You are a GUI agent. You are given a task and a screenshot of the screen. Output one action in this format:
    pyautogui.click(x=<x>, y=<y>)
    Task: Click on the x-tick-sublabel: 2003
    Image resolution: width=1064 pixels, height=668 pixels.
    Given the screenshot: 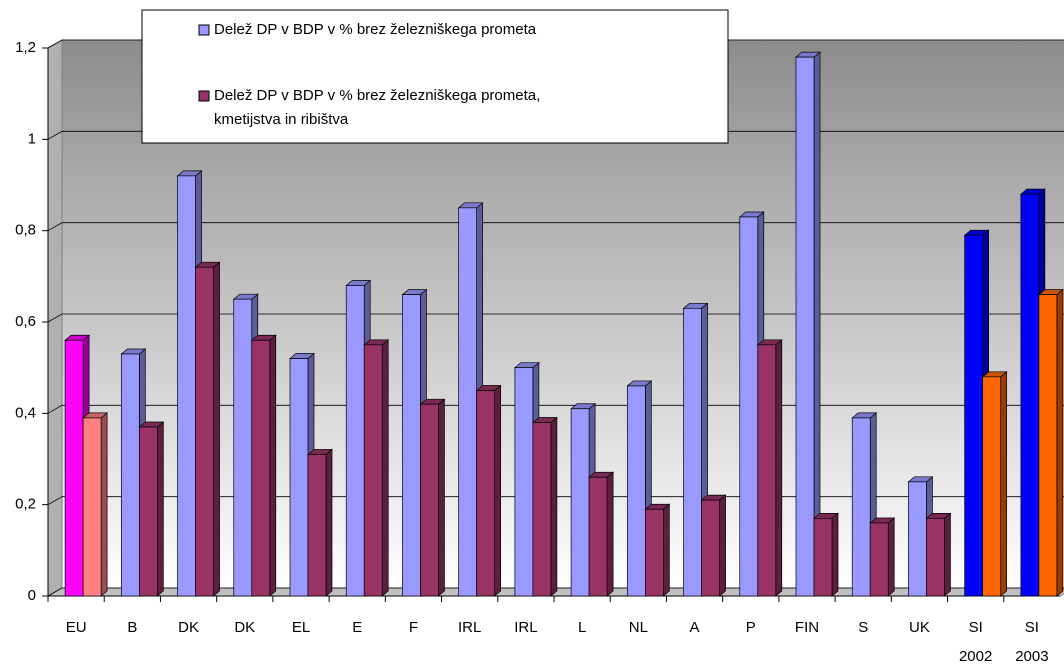 What is the action you would take?
    pyautogui.click(x=1031, y=656)
    